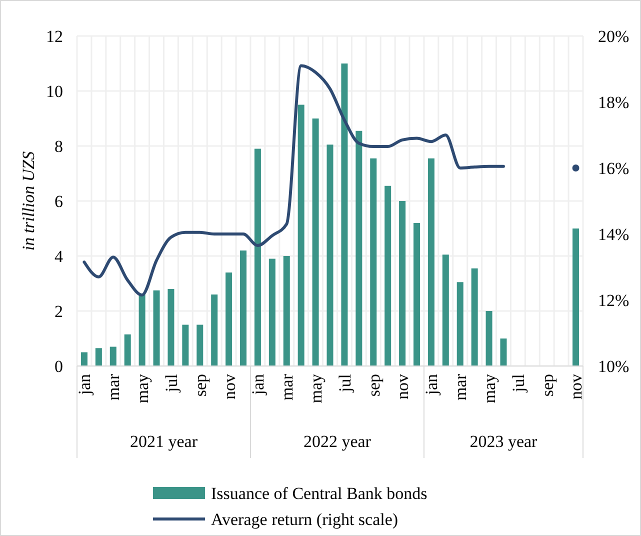 The image size is (641, 536). Describe the element at coordinates (28, 200) in the screenshot. I see `y-axis-title: in trillion UZS` at that location.